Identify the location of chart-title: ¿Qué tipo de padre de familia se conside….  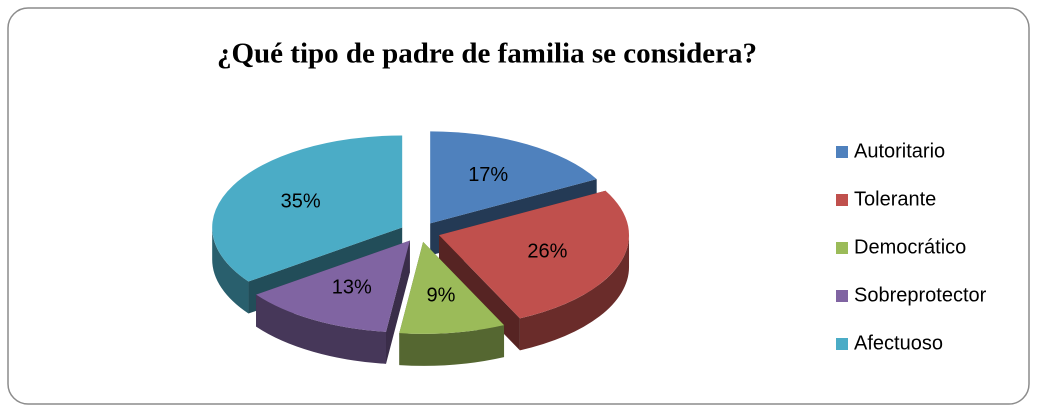
(487, 54).